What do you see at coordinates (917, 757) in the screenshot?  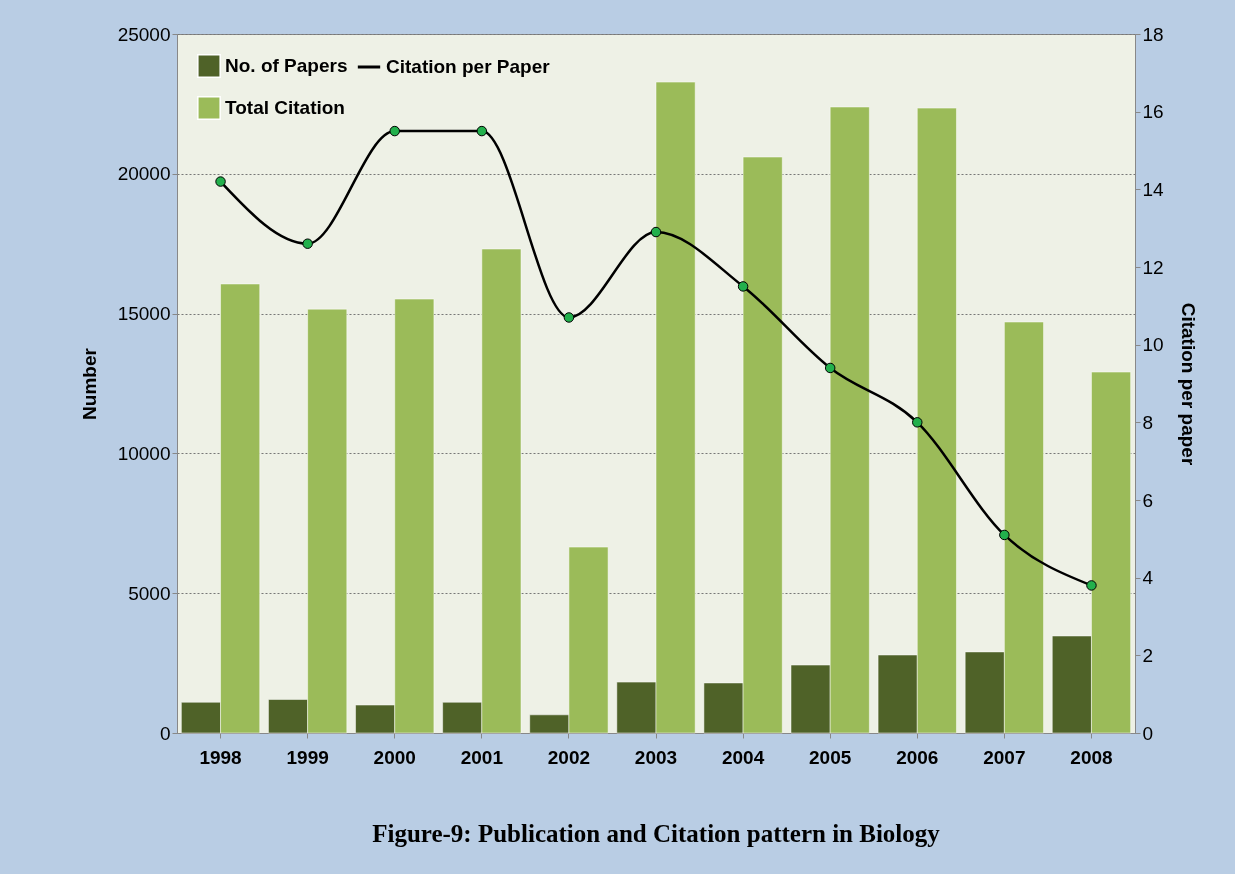 I see `x-tick-label: 2006` at bounding box center [917, 757].